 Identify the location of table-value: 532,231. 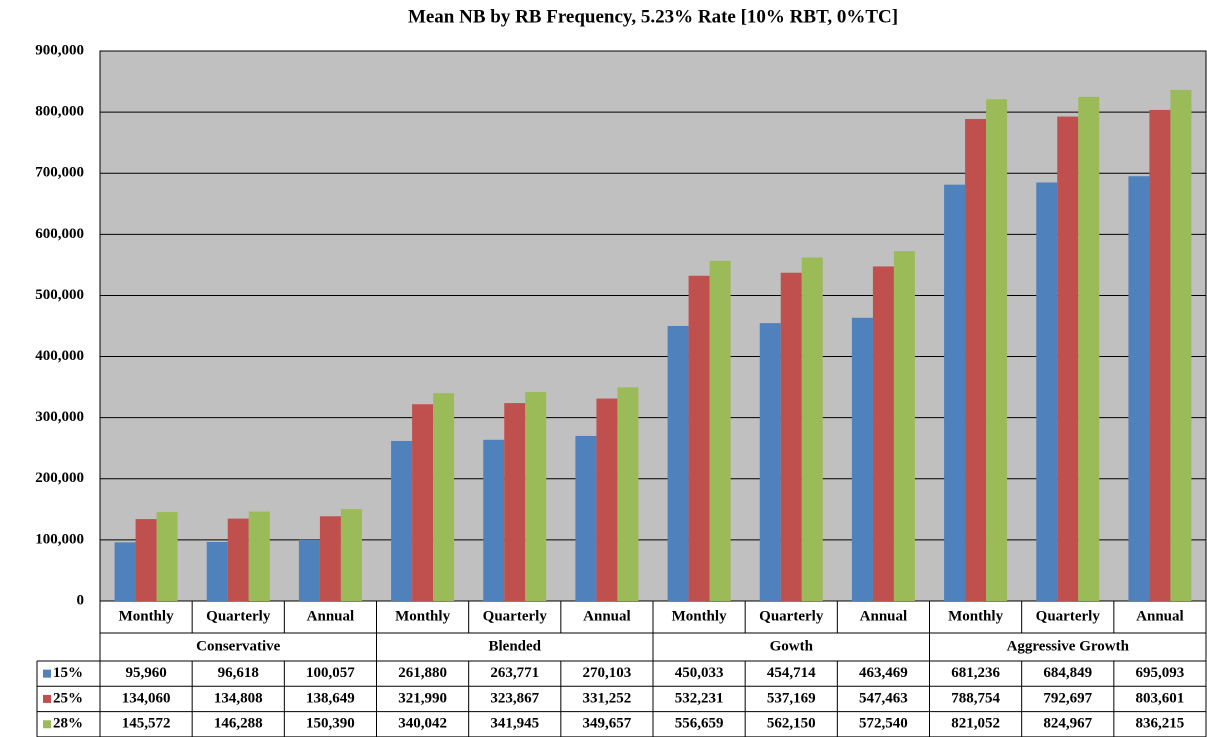
(699, 698).